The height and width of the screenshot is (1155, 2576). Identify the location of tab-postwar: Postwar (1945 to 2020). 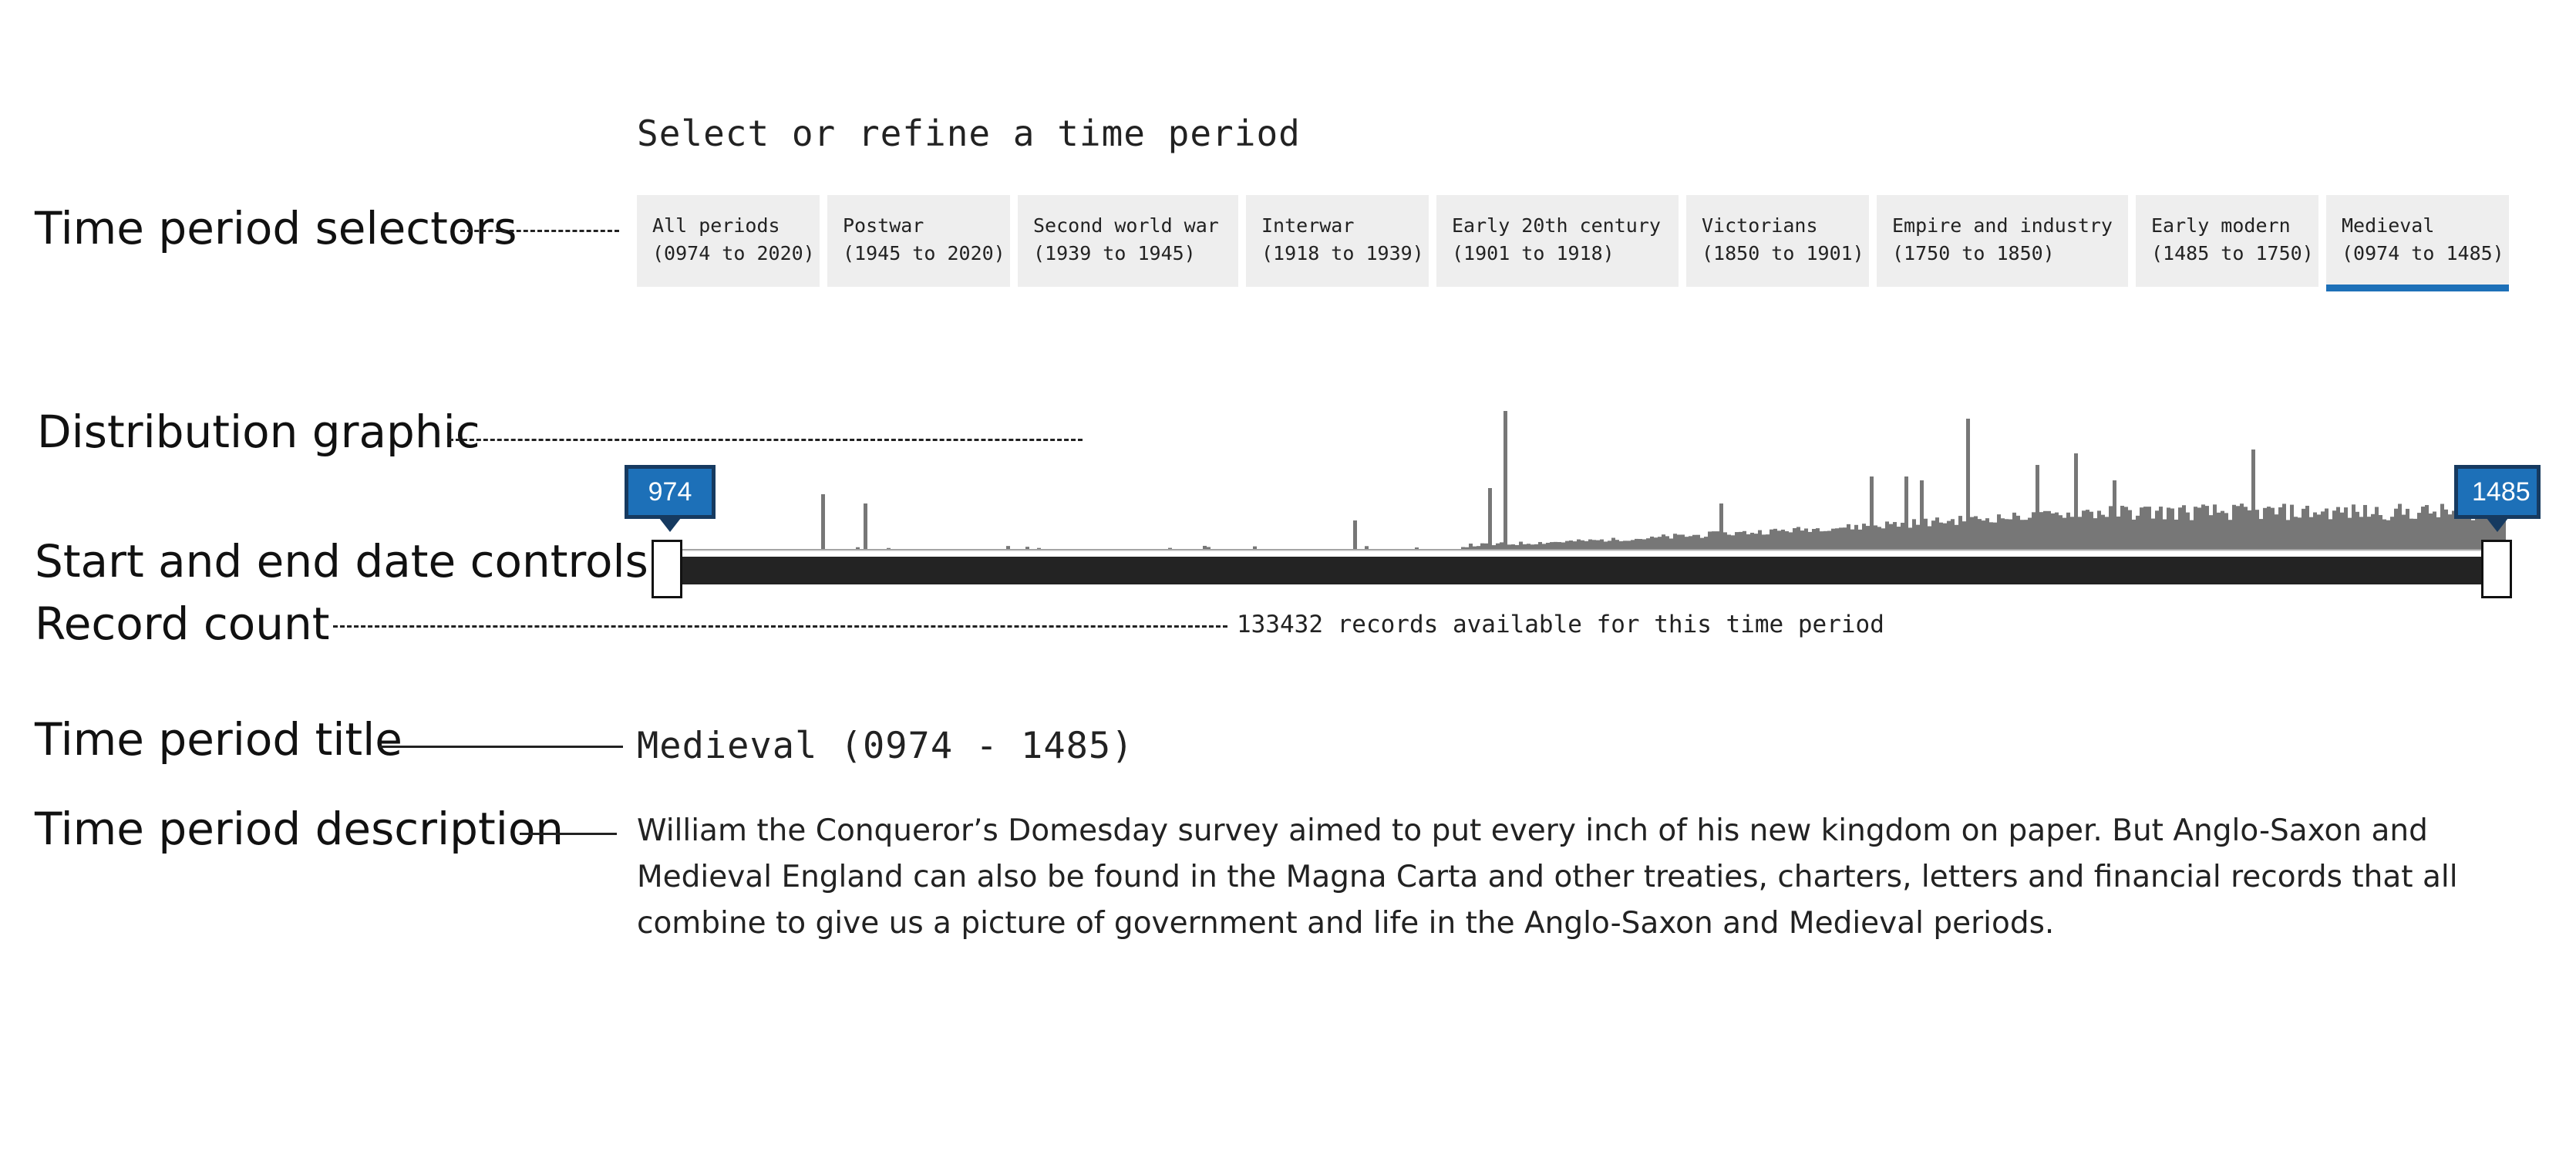
(919, 241).